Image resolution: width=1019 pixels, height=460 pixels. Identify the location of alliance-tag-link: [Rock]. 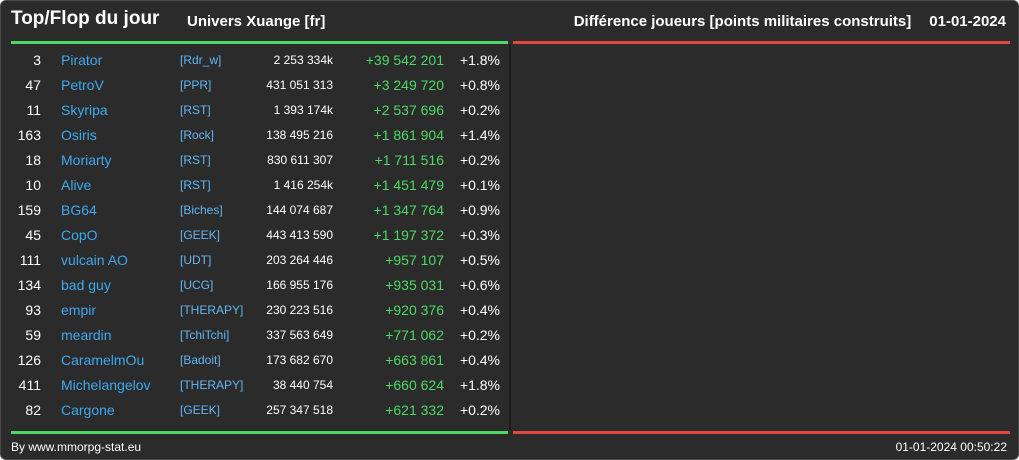
(197, 135).